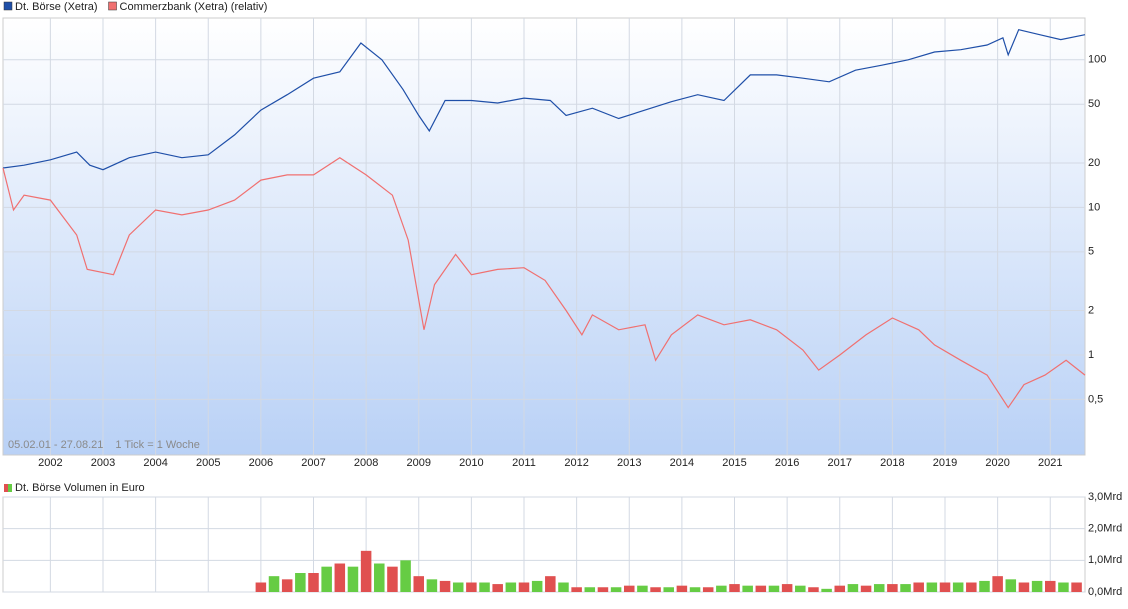 The image size is (1128, 609). What do you see at coordinates (261, 463) in the screenshot?
I see `x-tick-label: 2006` at bounding box center [261, 463].